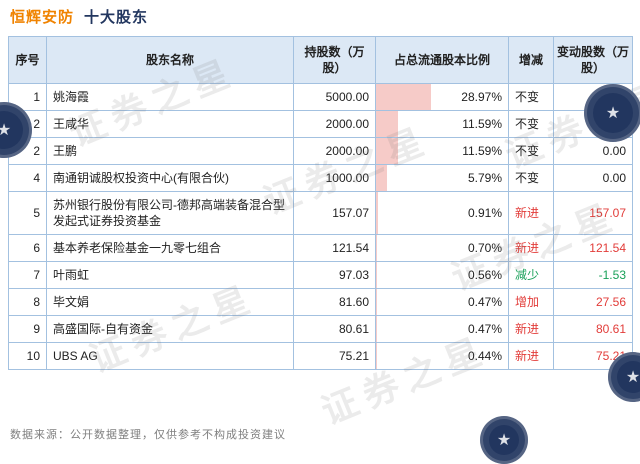 The height and width of the screenshot is (464, 640). Describe the element at coordinates (531, 60) in the screenshot. I see `column-header: 增减` at that location.